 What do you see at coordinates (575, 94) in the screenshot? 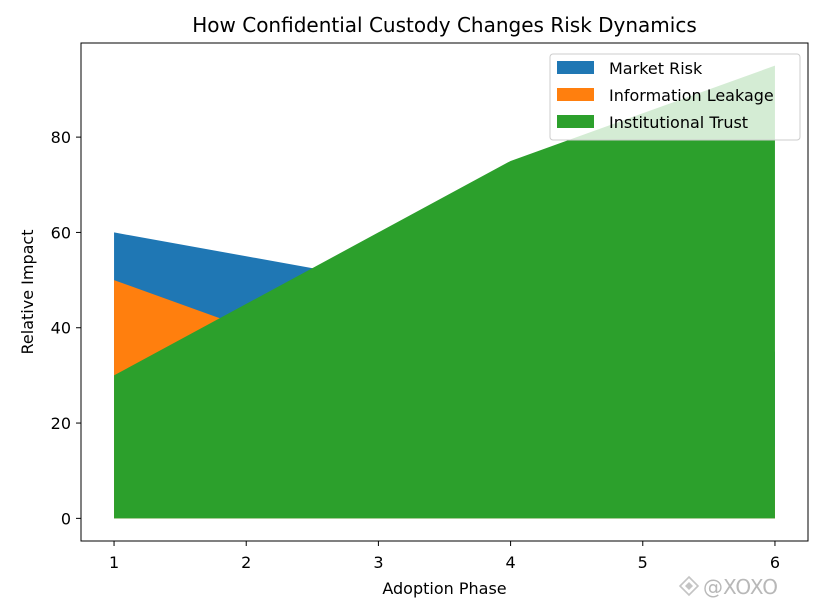
I see `legend-swatch-information-leakage` at bounding box center [575, 94].